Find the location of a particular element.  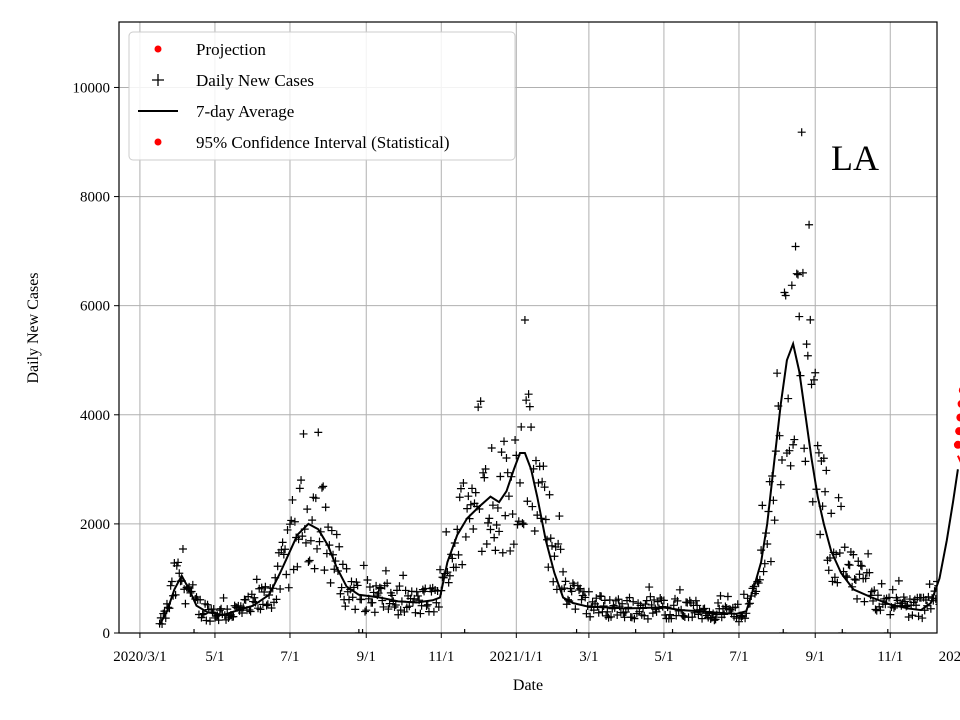

y-tick-label: 0 is located at coordinates (107, 634).